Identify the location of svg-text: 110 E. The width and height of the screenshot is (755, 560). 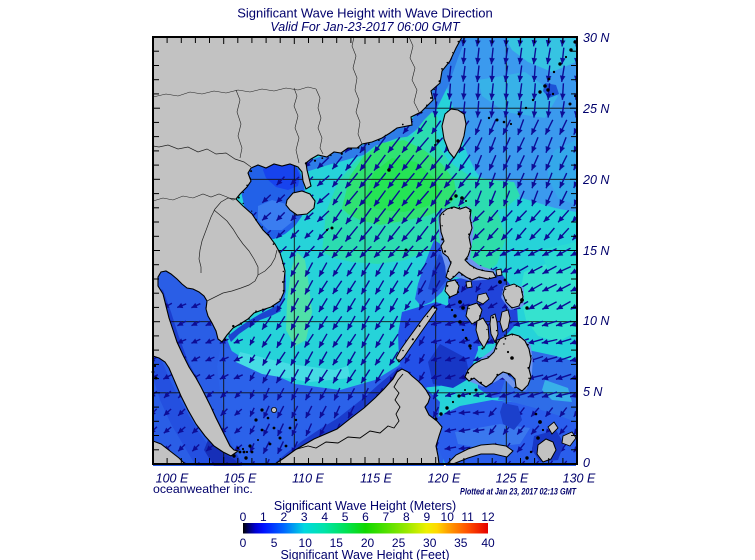
(308, 479).